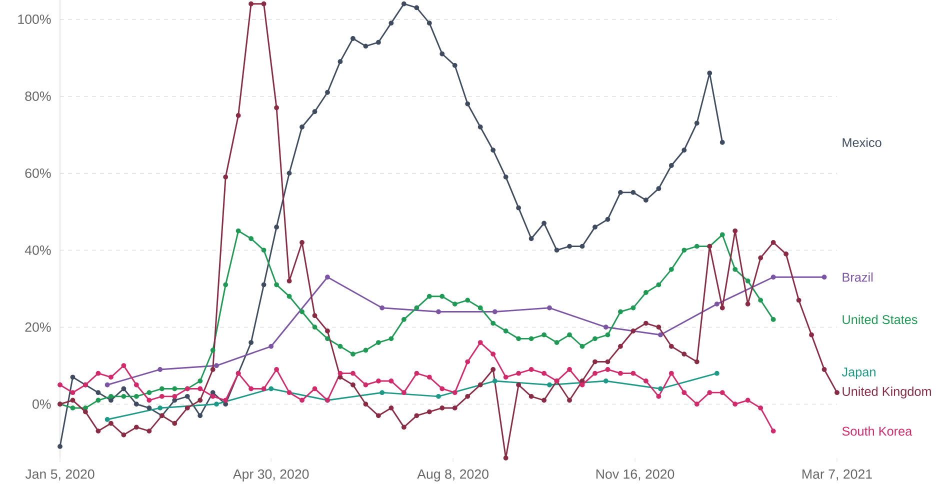 Image resolution: width=946 pixels, height=486 pixels. Describe the element at coordinates (862, 143) in the screenshot. I see `text: Mexico` at that location.